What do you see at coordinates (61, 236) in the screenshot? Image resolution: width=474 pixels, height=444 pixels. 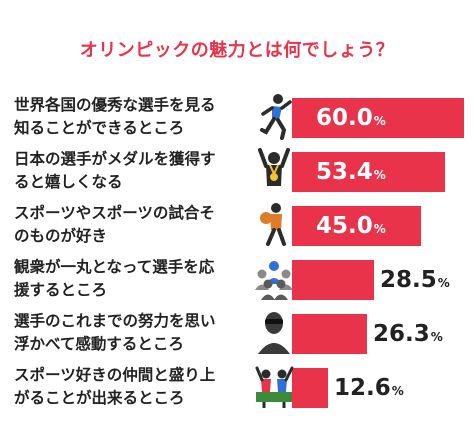 I see `category-label-line: のものが好き` at bounding box center [61, 236].